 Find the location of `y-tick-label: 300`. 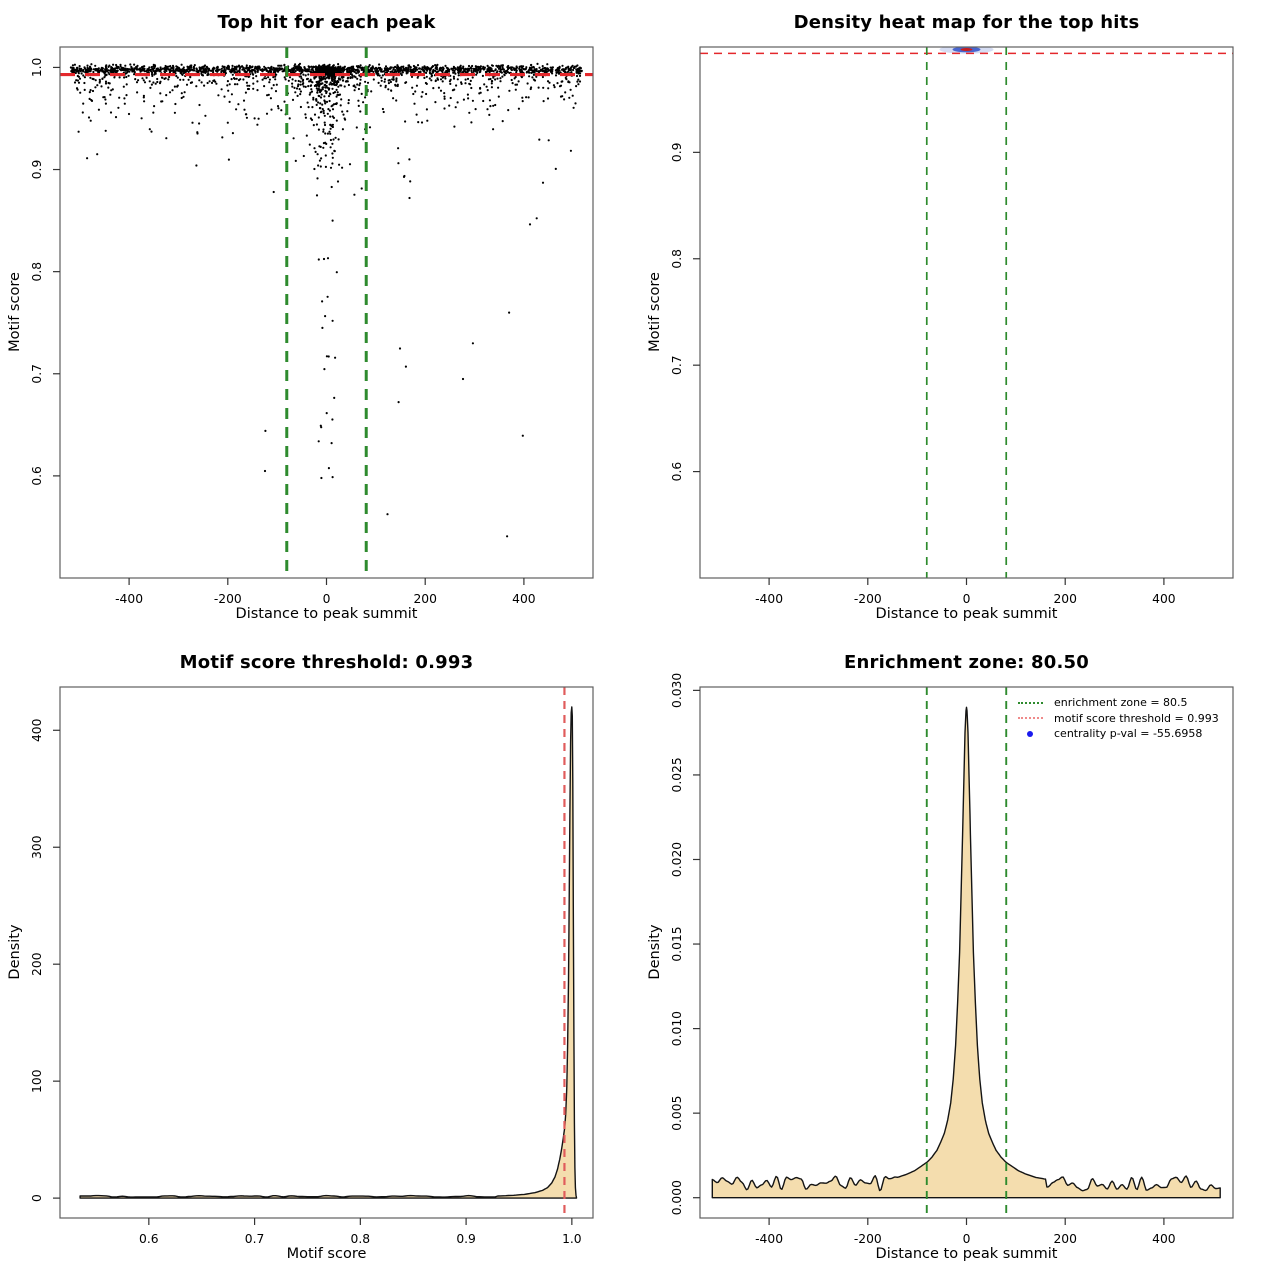

y-tick-label: 300 is located at coordinates (37, 846).